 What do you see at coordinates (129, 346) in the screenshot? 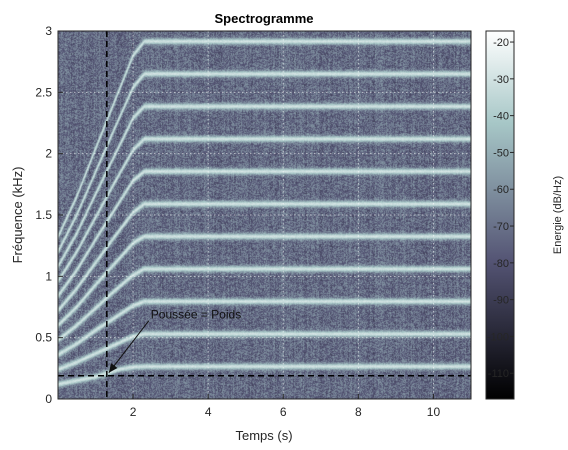
I see `annotation-arrow` at bounding box center [129, 346].